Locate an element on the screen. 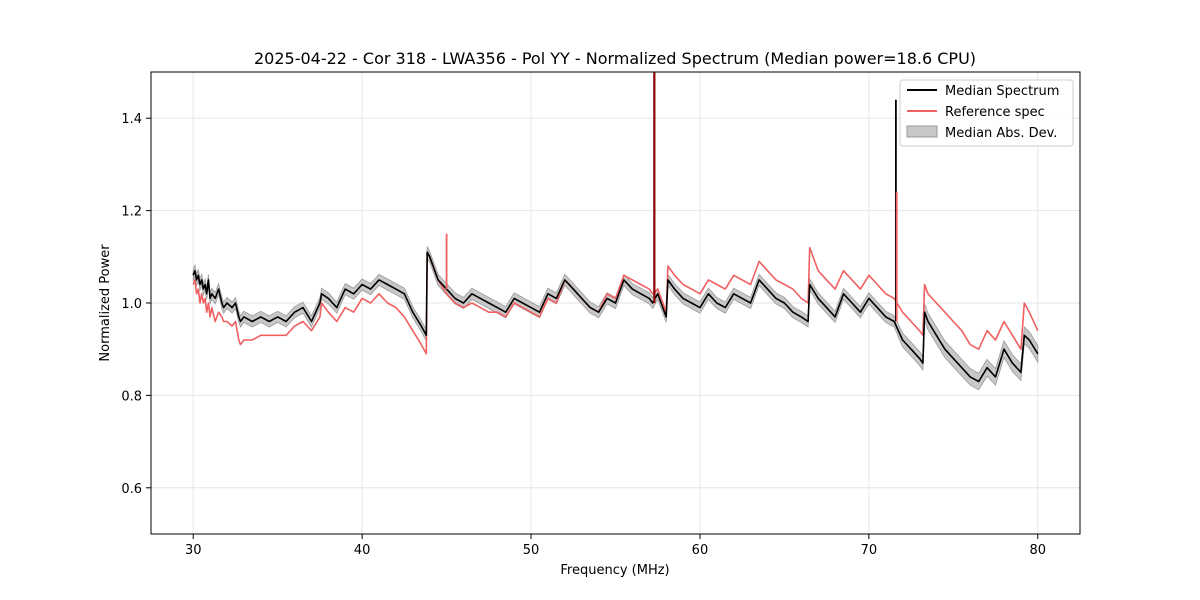  legend-box is located at coordinates (986, 113).